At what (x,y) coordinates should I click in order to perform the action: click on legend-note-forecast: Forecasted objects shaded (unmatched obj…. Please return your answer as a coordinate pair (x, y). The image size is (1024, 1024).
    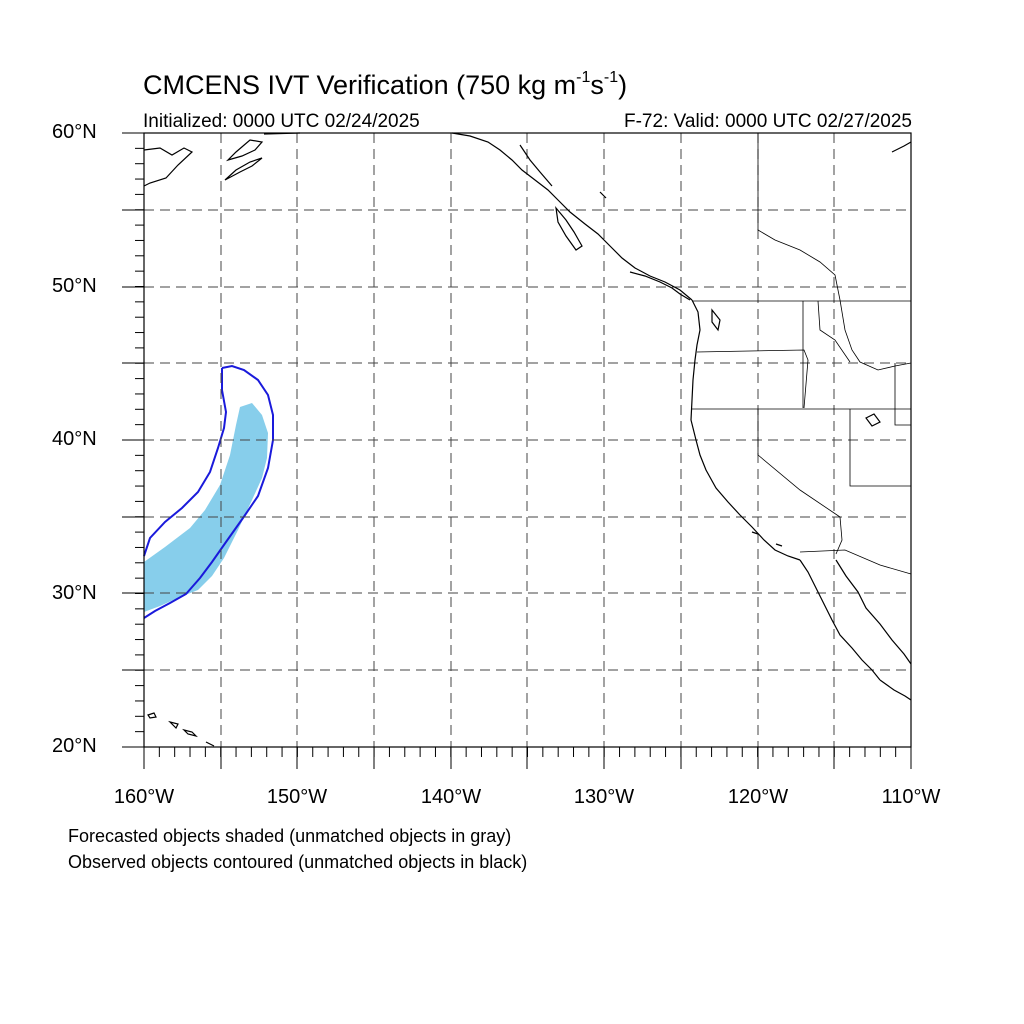
    Looking at the image, I should click on (290, 836).